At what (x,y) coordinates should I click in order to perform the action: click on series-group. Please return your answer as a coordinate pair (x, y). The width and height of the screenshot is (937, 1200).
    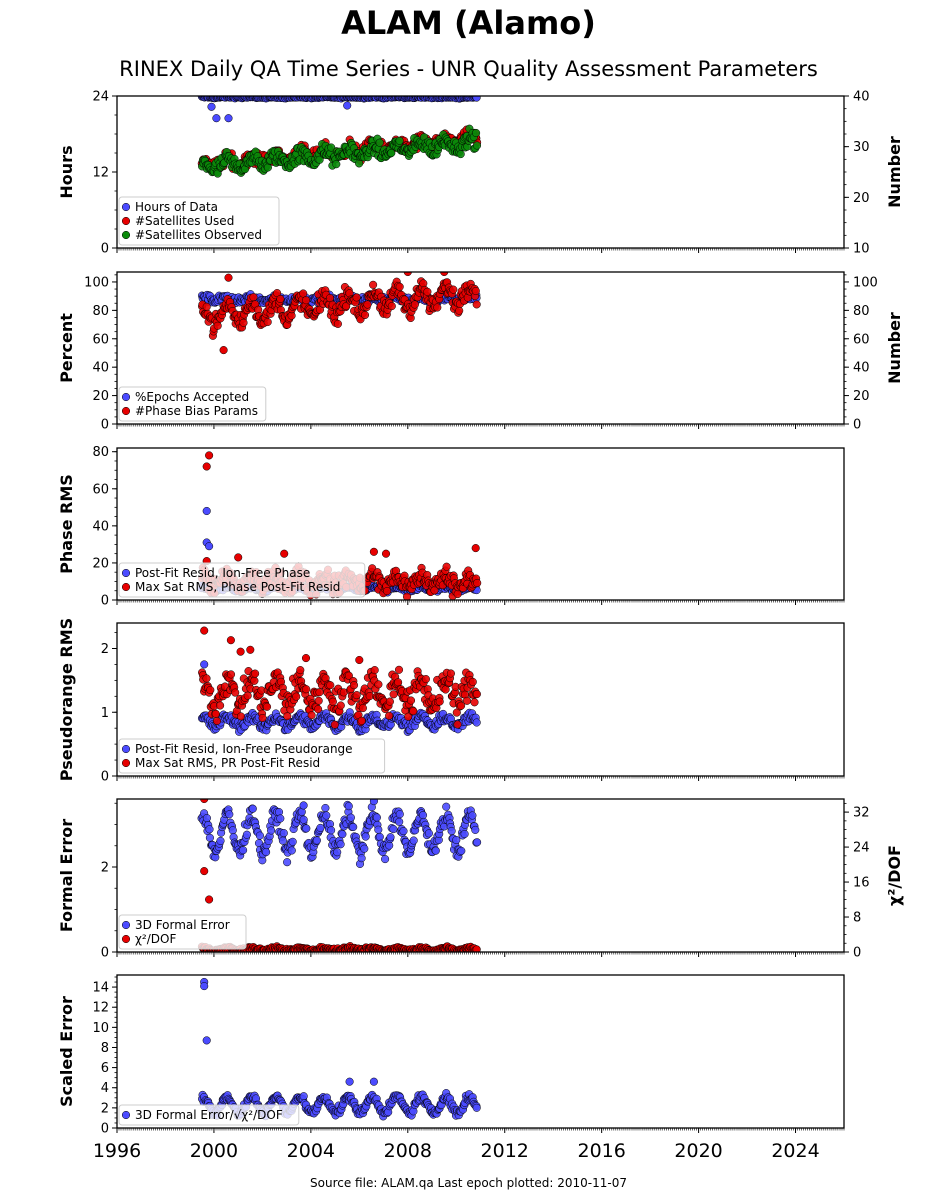
    Looking at the image, I should click on (339, 313).